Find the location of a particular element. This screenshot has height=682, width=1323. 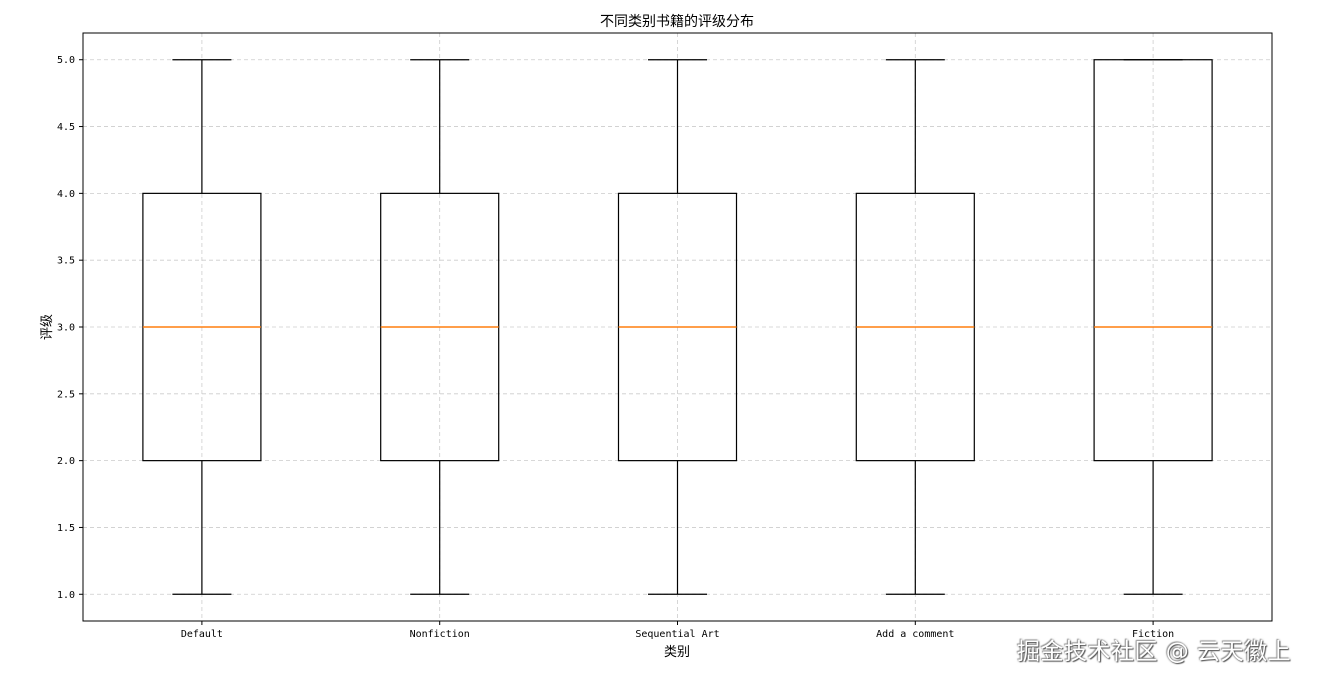

x-tick-label: Default is located at coordinates (202, 634).